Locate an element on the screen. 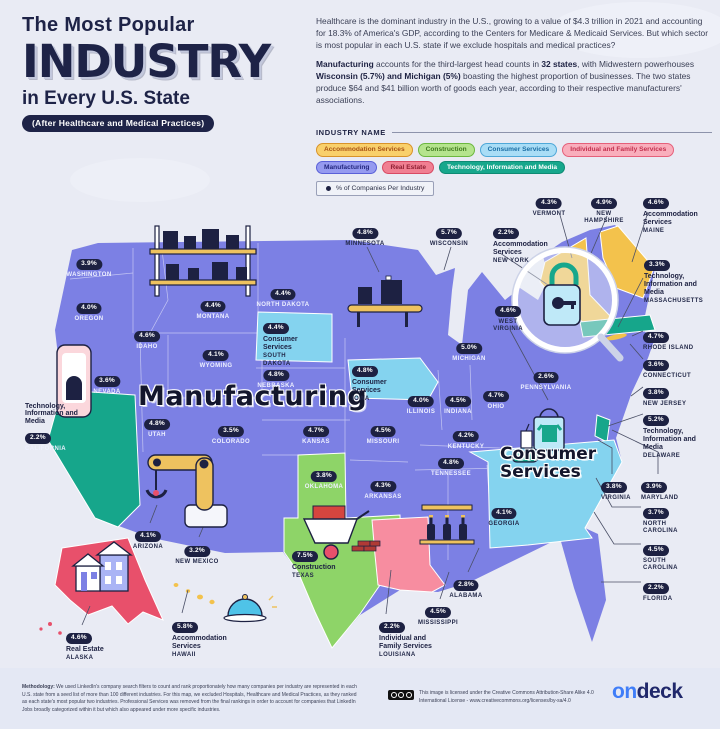 This screenshot has width=720, height=729. state-name-DE: DELAWARE is located at coordinates (662, 455).